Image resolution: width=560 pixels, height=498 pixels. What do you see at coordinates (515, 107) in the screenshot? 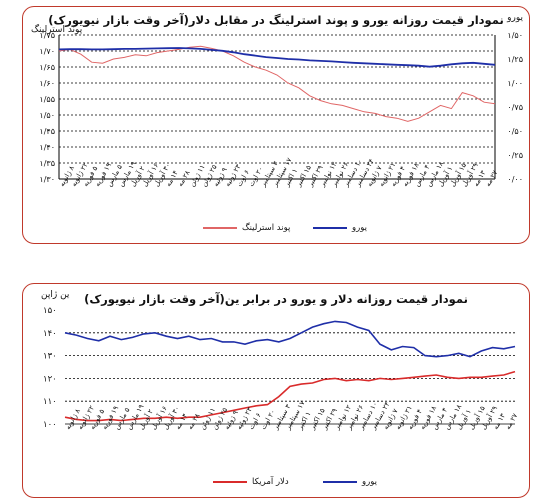
I see `right-y-tick-label: ۰/۷۵` at bounding box center [515, 107].